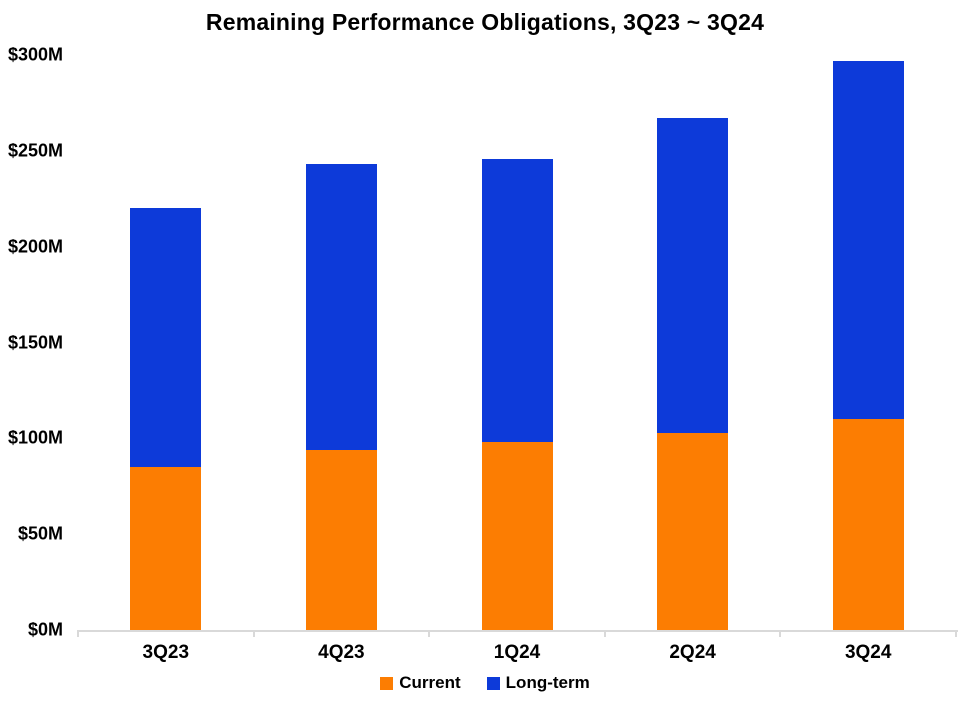 This screenshot has height=704, width=970. Describe the element at coordinates (35, 342) in the screenshot. I see `y-axis-tick-label: $150M` at that location.